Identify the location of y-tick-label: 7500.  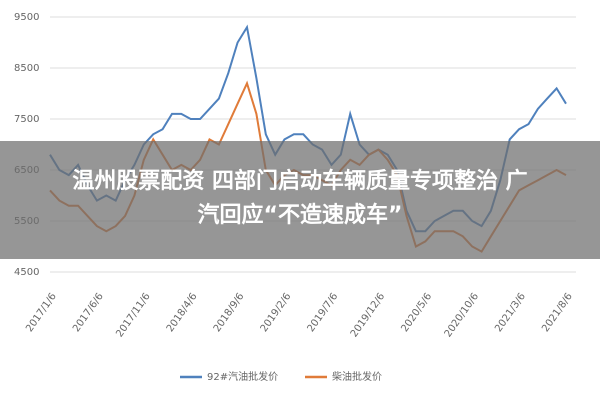
(26, 119).